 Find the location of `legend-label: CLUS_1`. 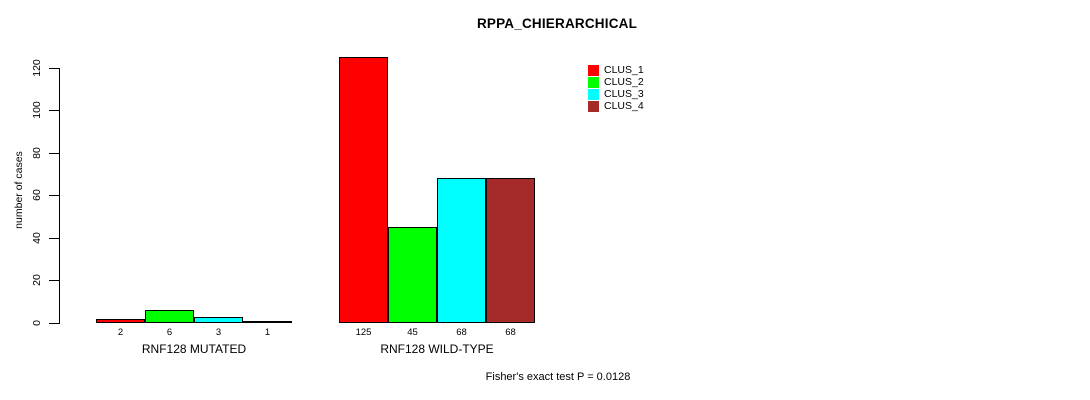

legend-label: CLUS_1 is located at coordinates (624, 70).